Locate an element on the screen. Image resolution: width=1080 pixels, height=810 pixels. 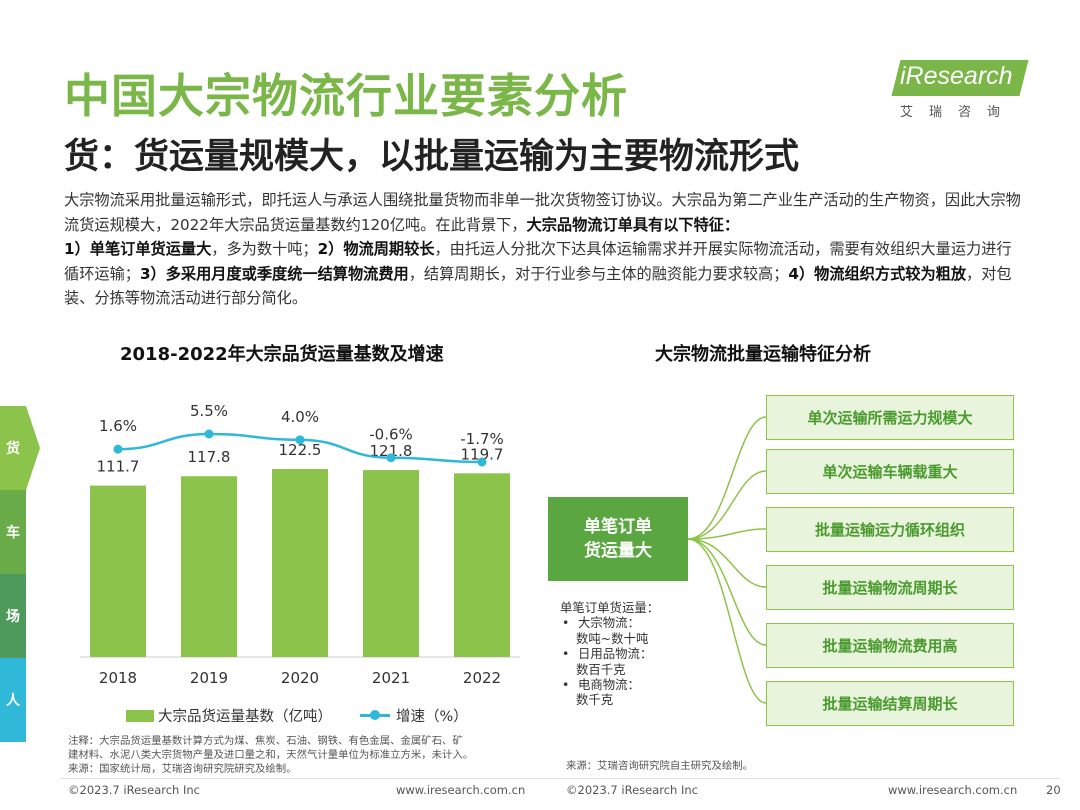
x-tick-label: 2019 is located at coordinates (209, 678).